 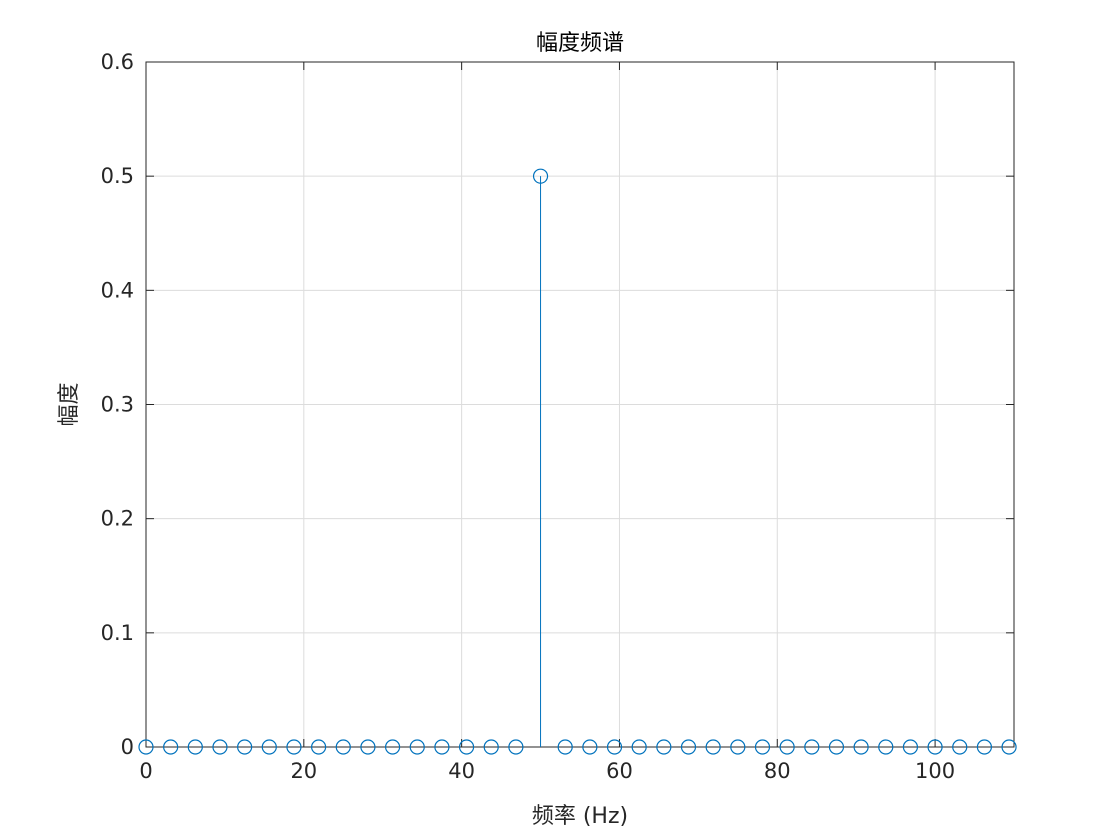 What do you see at coordinates (619, 771) in the screenshot?
I see `x-tick-label: 60` at bounding box center [619, 771].